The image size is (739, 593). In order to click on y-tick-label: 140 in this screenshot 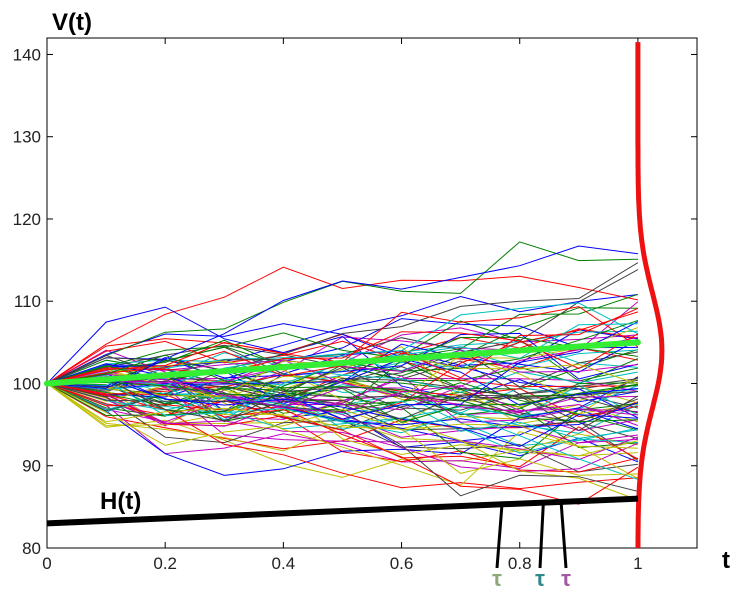, I will do `click(27, 54)`.